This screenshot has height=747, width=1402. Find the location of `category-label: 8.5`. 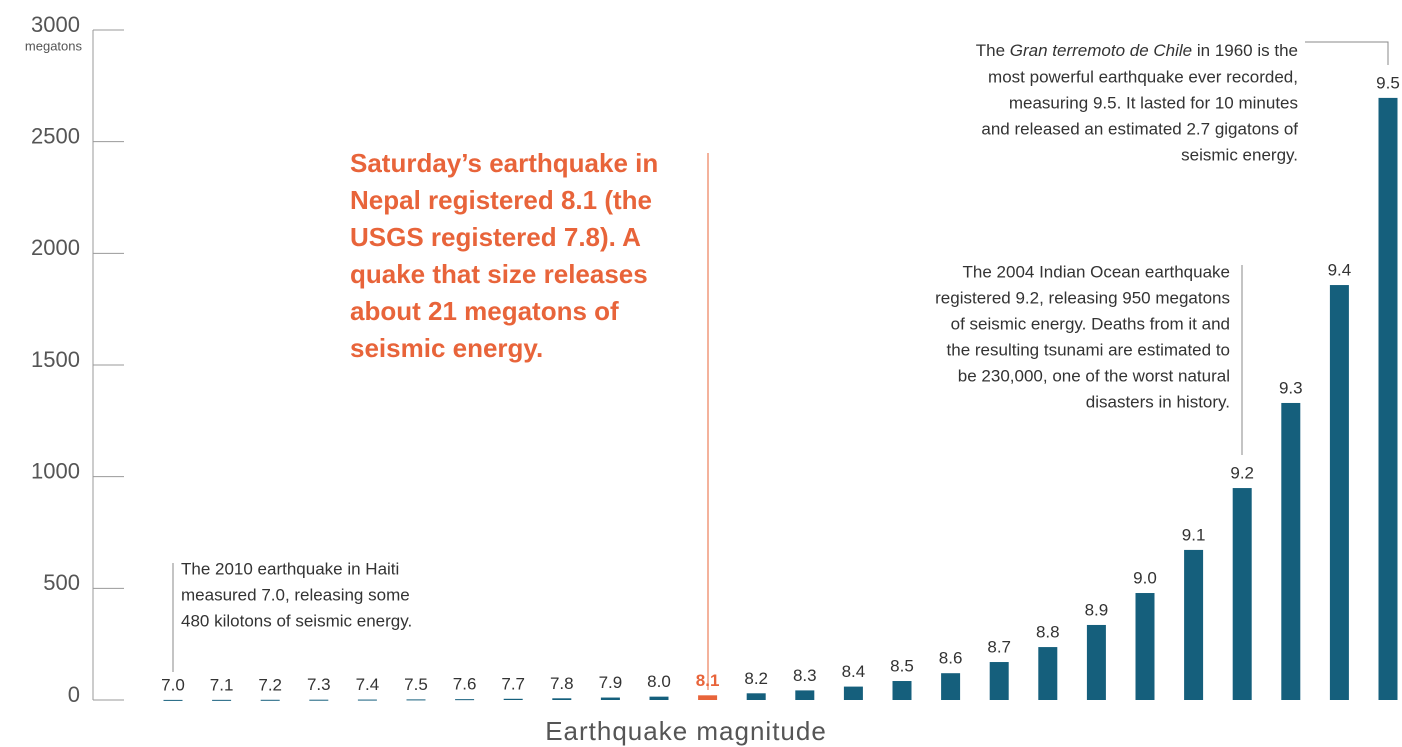

category-label: 8.5 is located at coordinates (902, 666).